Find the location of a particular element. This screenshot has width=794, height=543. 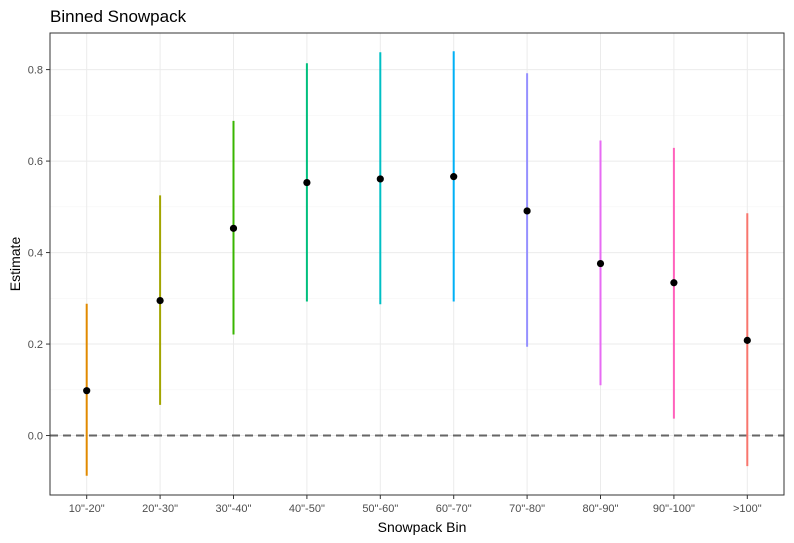

y-axis-title: Estimate is located at coordinates (15, 264).